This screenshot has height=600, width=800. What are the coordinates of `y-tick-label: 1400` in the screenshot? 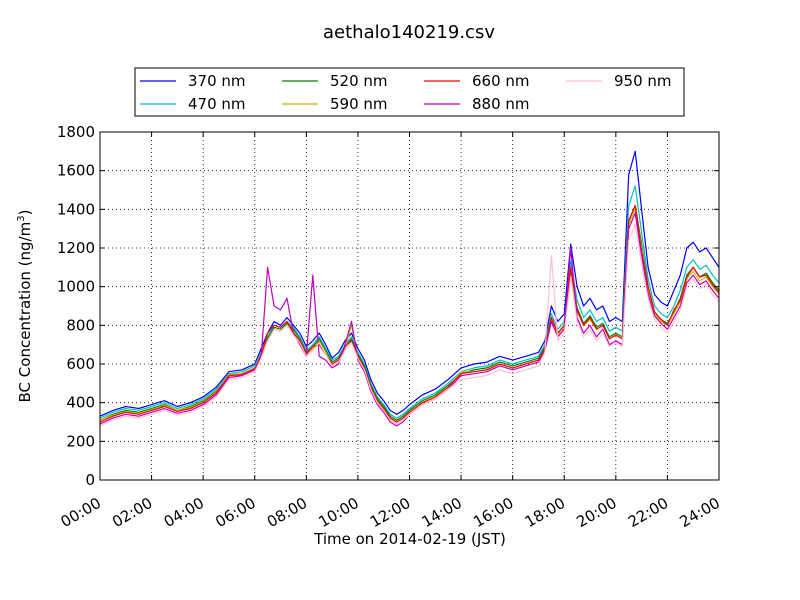 It's located at (76, 209).